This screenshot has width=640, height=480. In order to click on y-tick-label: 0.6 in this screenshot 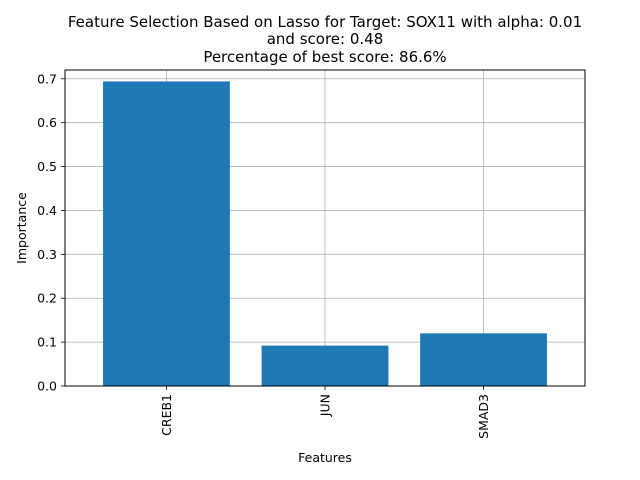, I will do `click(47, 122)`.